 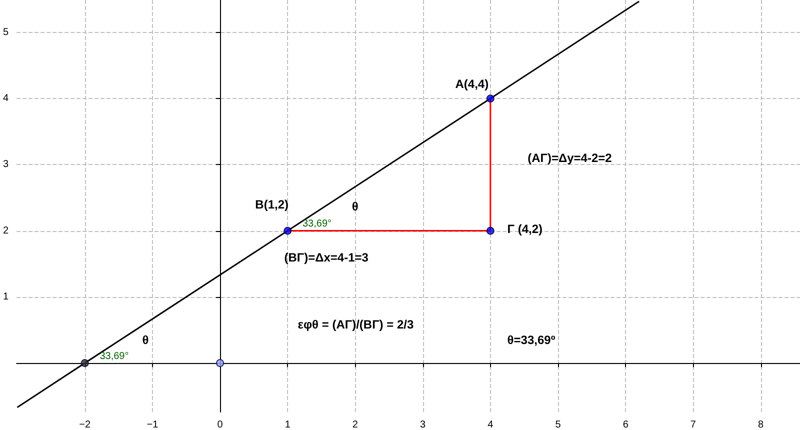 What do you see at coordinates (525, 229) in the screenshot?
I see `annotation: Γ (4,2)` at bounding box center [525, 229].